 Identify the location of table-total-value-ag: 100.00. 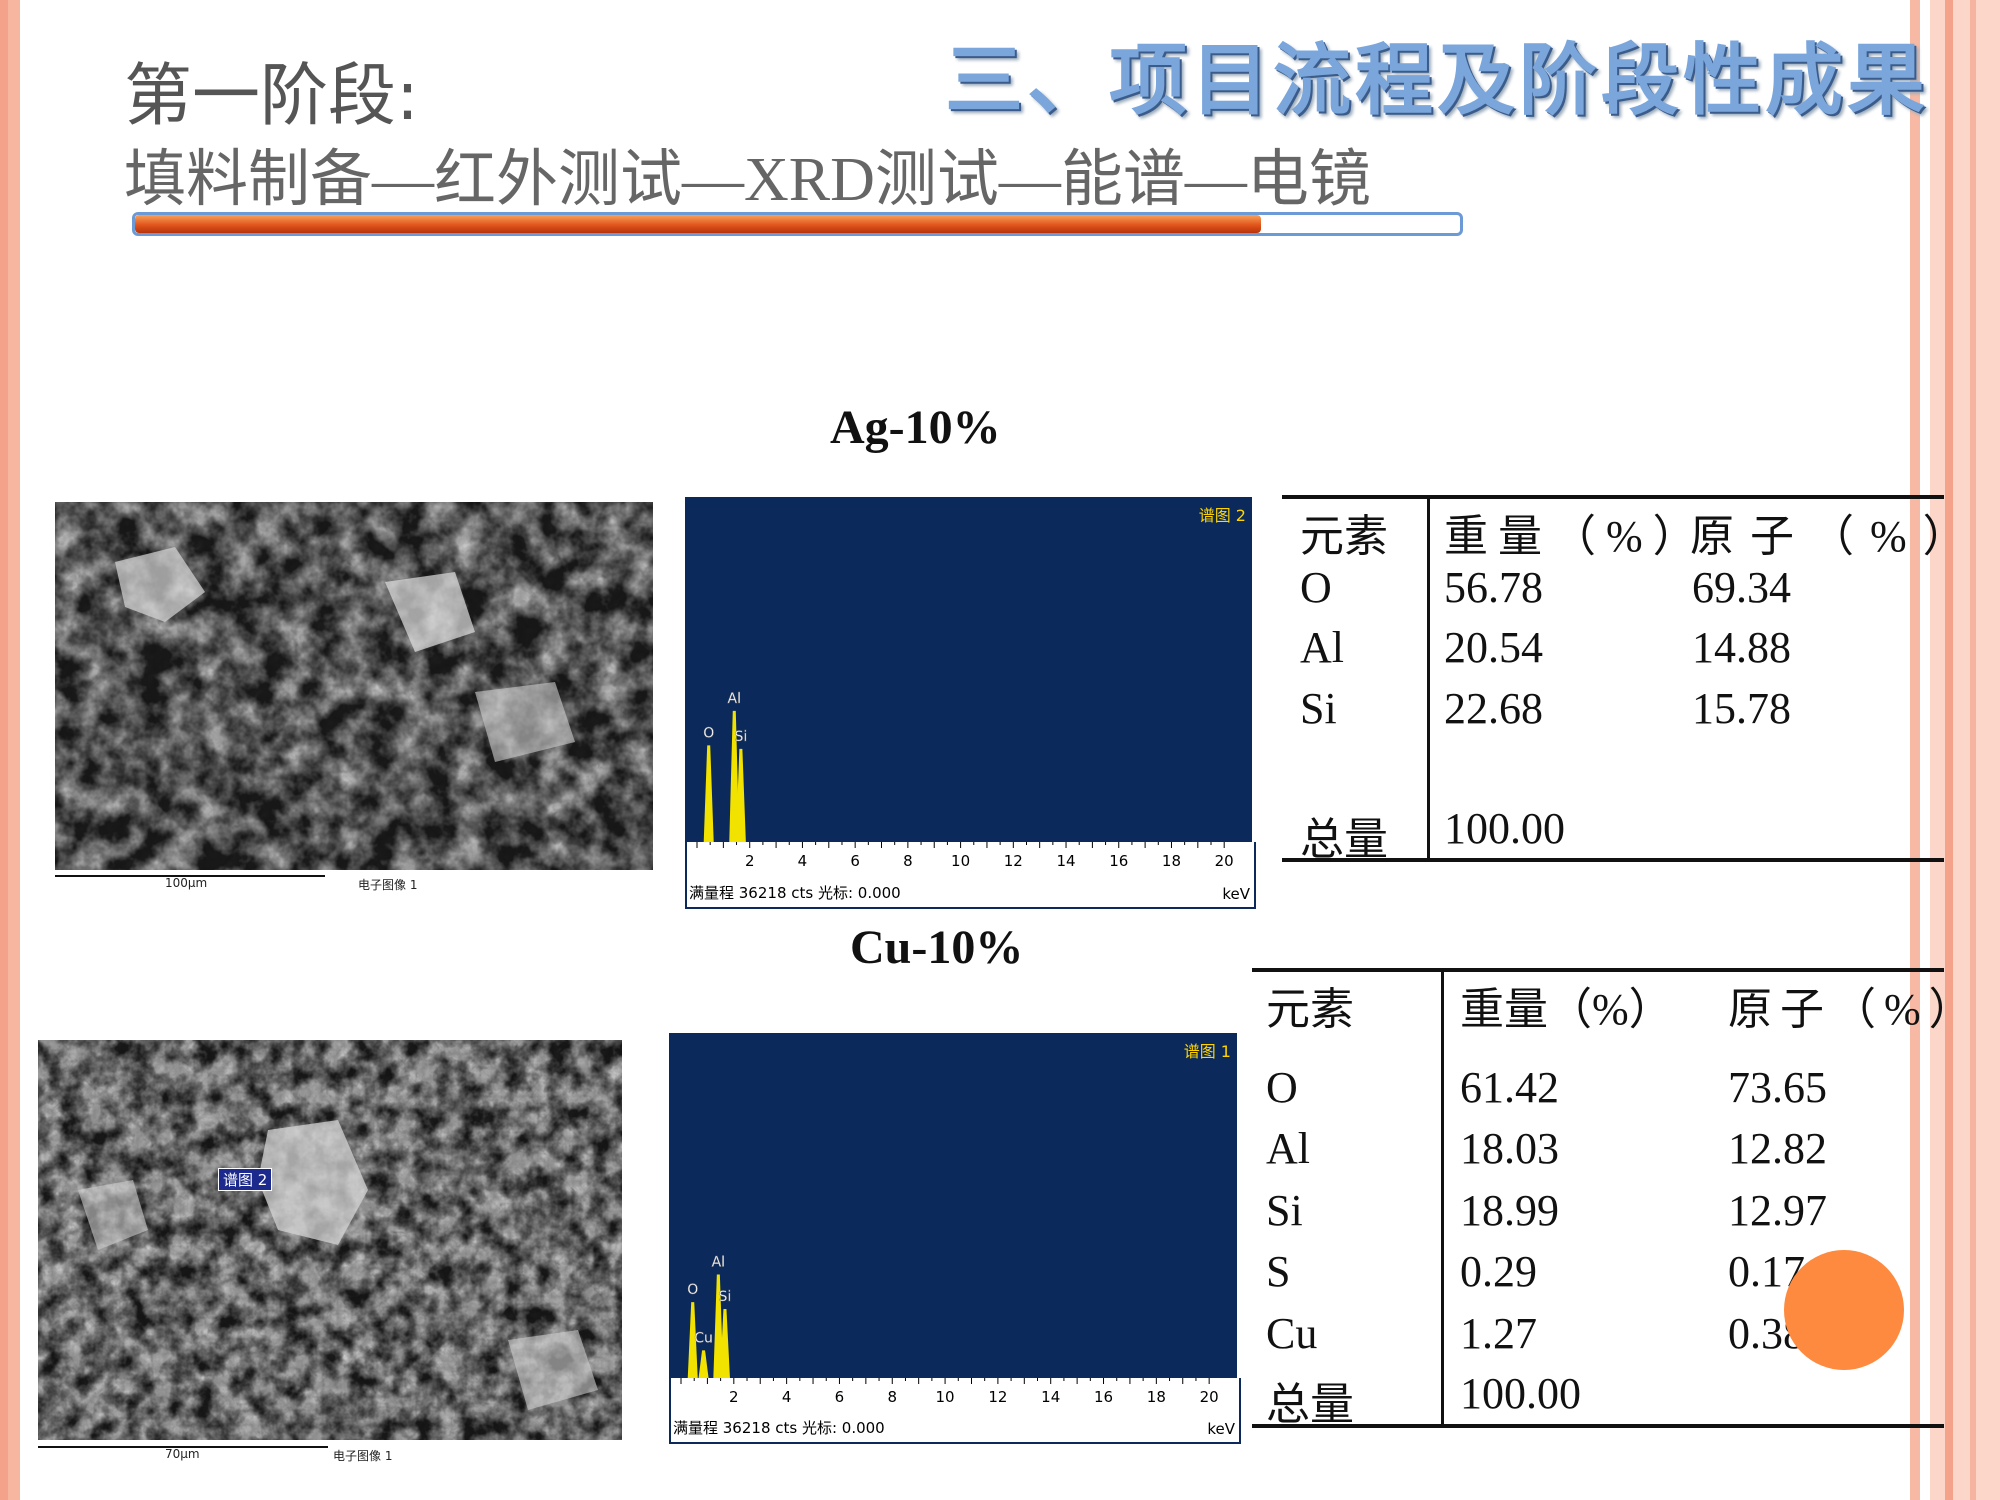
(1504, 828).